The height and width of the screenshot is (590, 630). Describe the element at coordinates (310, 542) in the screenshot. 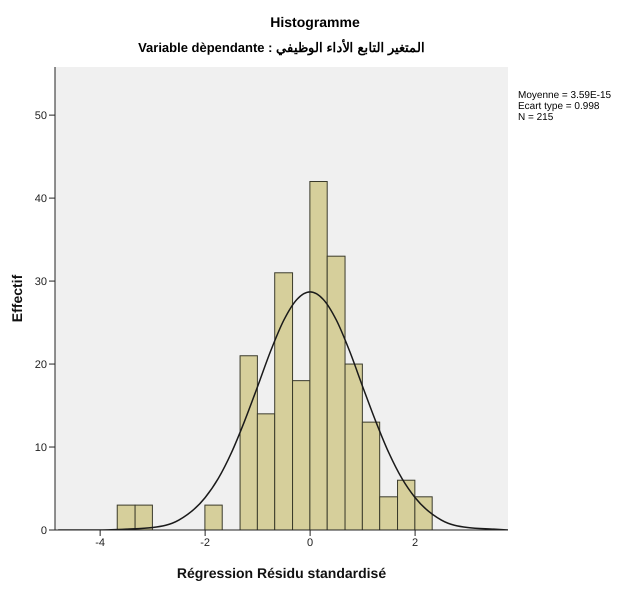

I see `x-tick-label: 0` at that location.